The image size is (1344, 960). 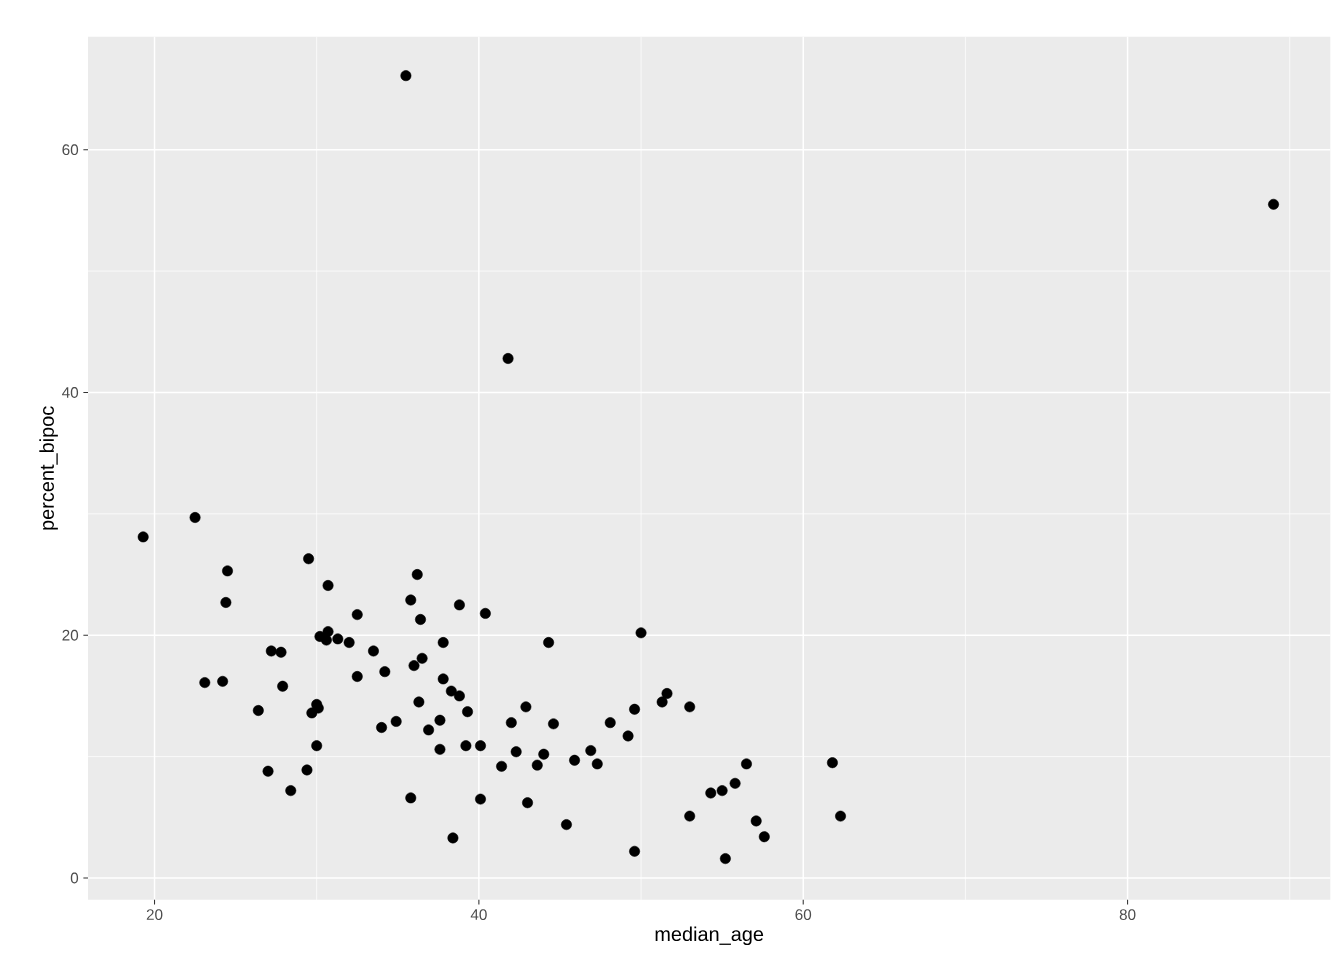 What do you see at coordinates (48, 468) in the screenshot?
I see `y-axis-title: percent_bipoc` at bounding box center [48, 468].